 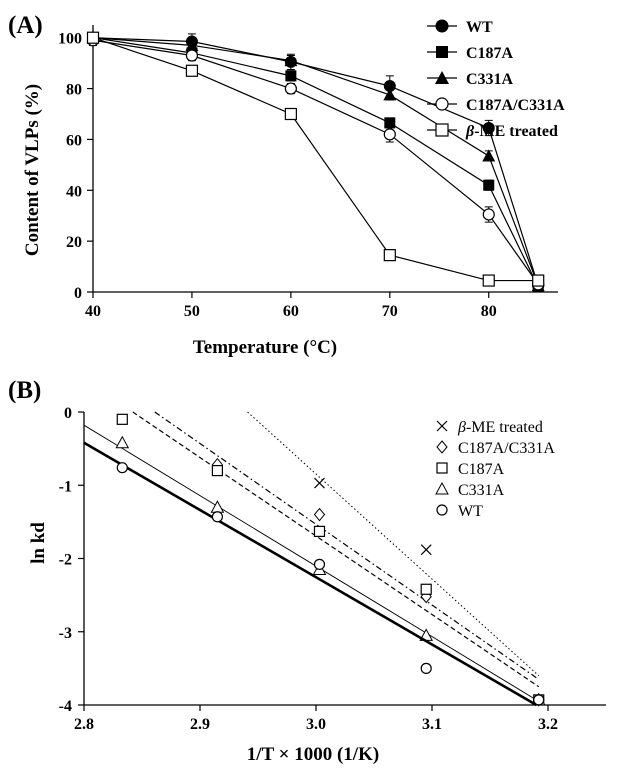 I want to click on panel-a-ytick-label: 20, so click(x=74, y=242).